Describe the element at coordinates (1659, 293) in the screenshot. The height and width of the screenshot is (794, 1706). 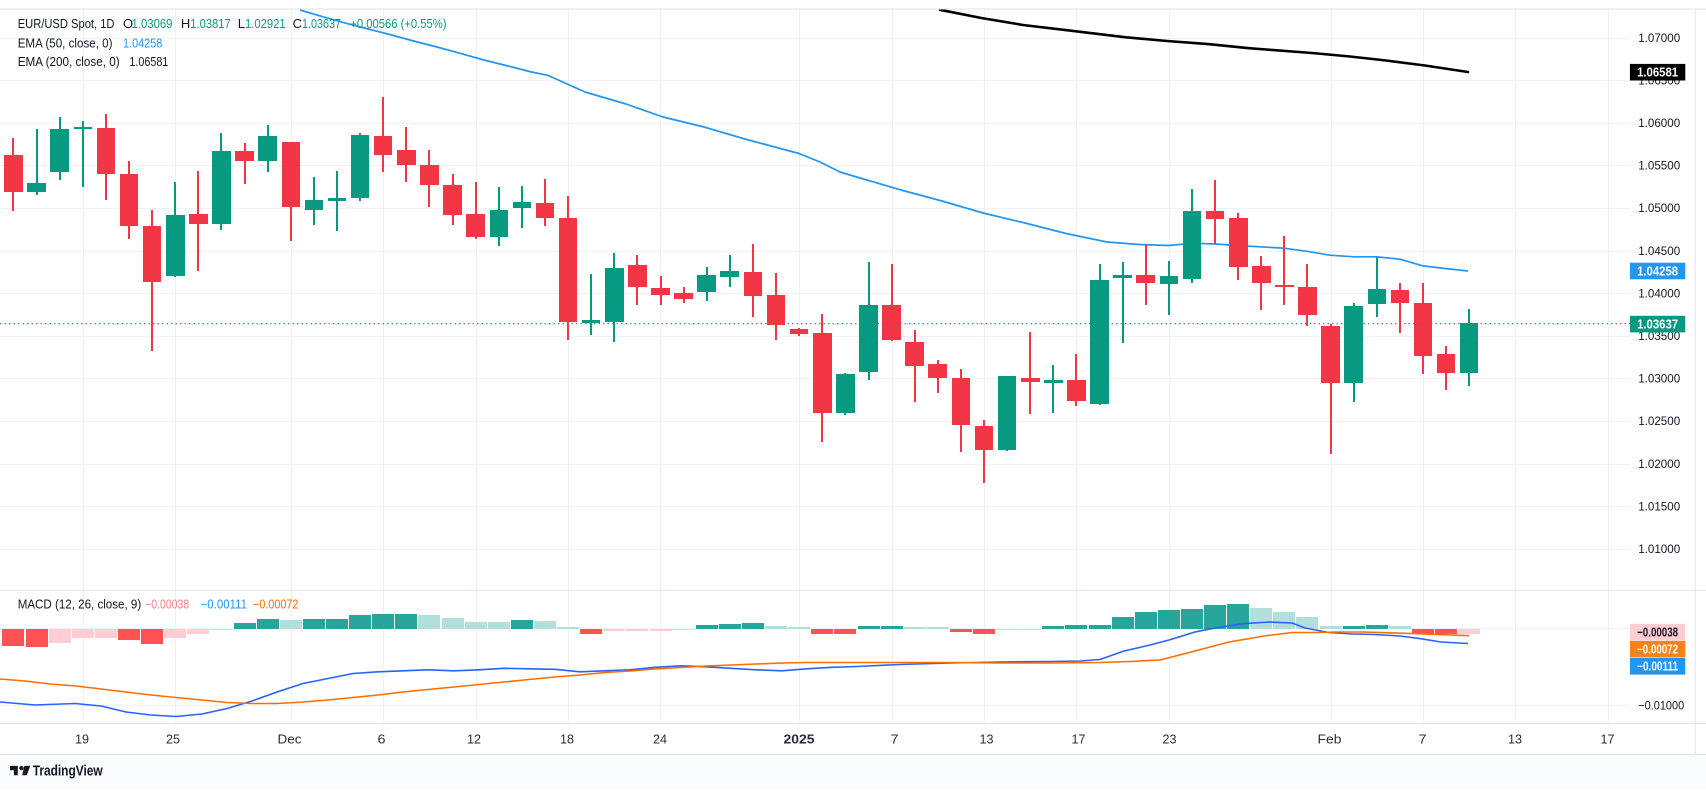
I see `svg-text: 1.04000` at that location.